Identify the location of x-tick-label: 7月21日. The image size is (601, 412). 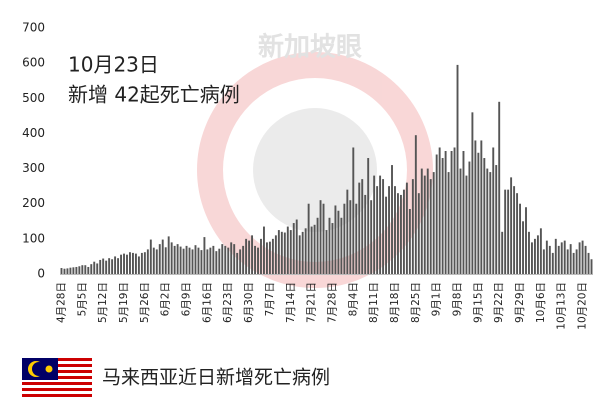
(312, 302).